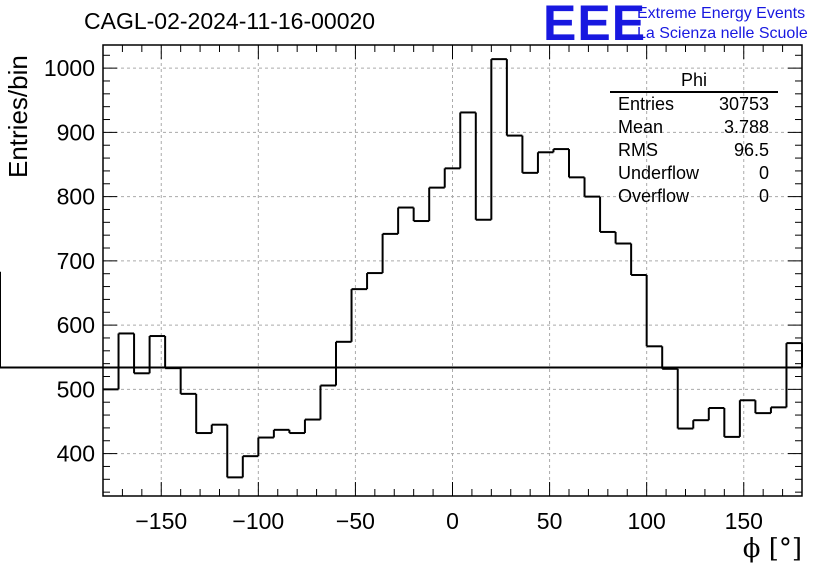 This screenshot has width=836, height=572. What do you see at coordinates (743, 104) in the screenshot?
I see `stats-value: 30753` at bounding box center [743, 104].